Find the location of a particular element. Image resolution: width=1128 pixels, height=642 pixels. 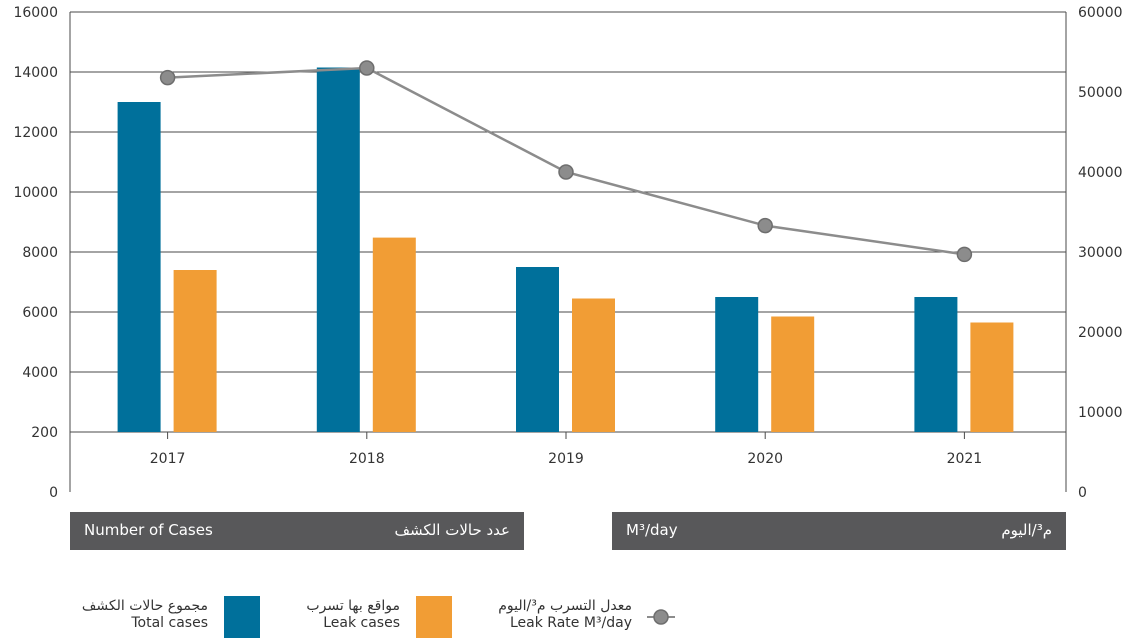

x-tick-label: 2018 is located at coordinates (367, 459).